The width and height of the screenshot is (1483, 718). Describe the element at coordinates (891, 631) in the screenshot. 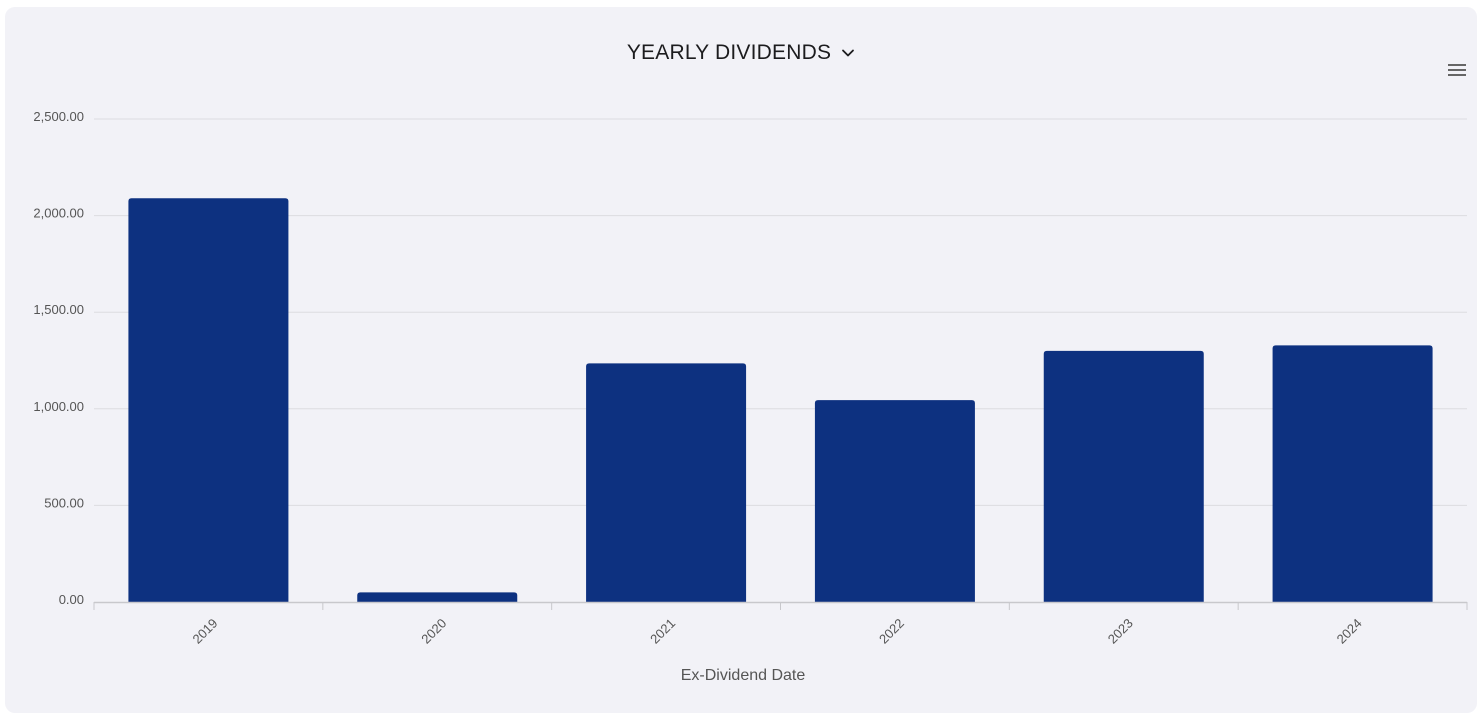

I see `x-tick-label: 2022` at that location.